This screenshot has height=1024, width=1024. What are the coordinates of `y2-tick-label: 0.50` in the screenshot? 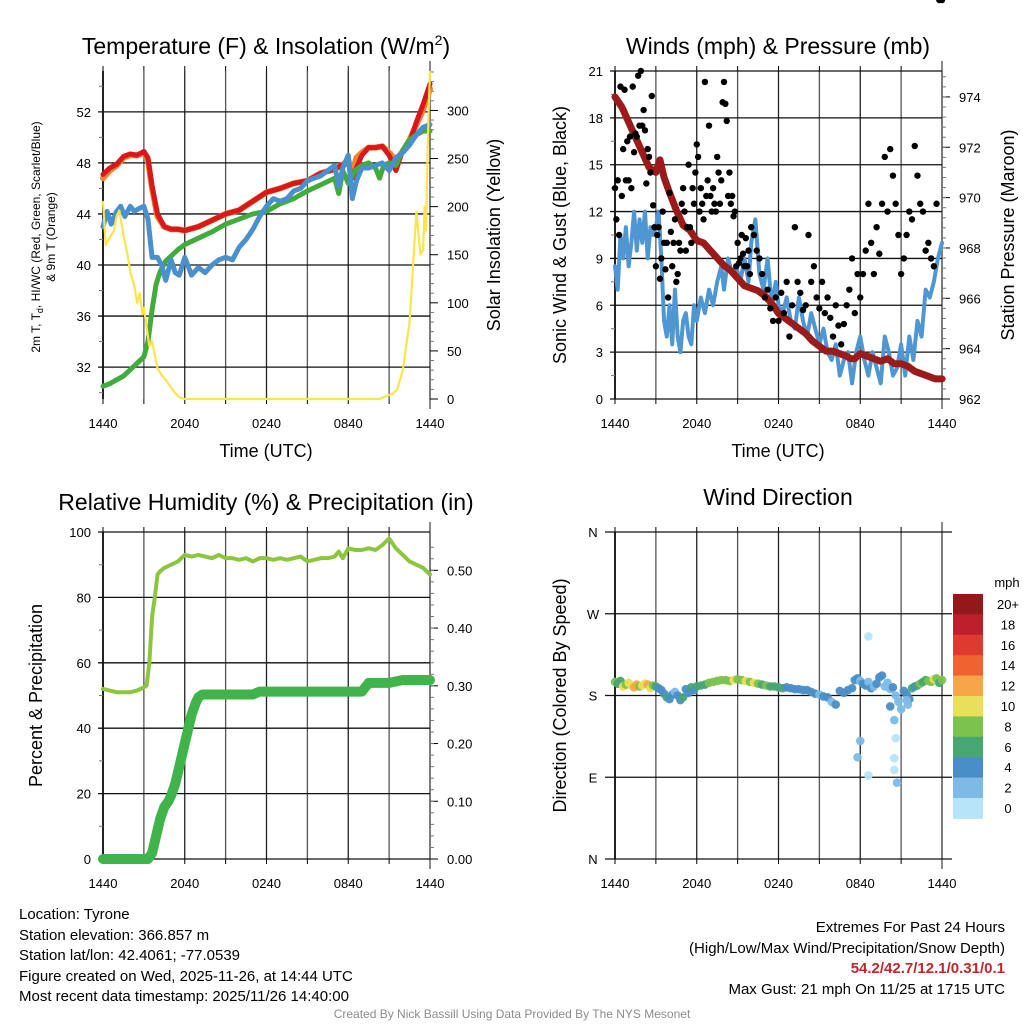 It's located at (459, 570).